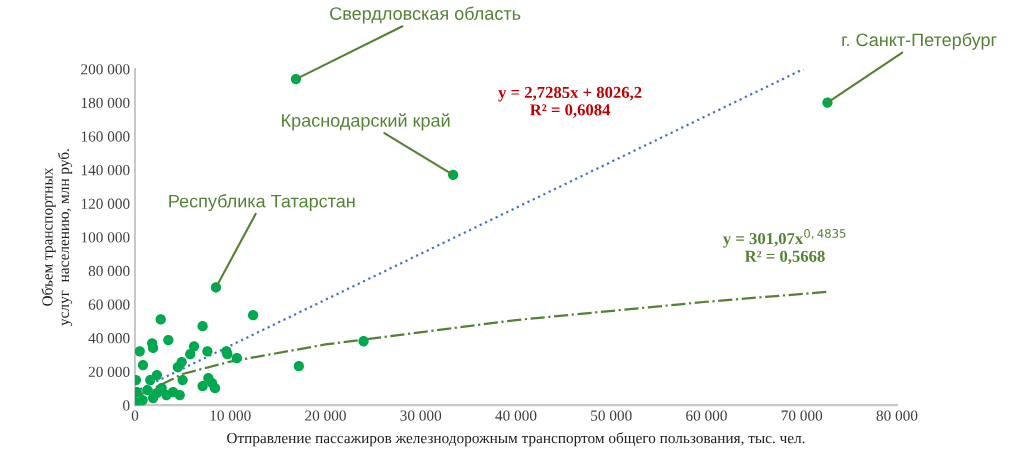  What do you see at coordinates (57, 237) in the screenshot?
I see `y-axis-title: Объем транспортных услуг населению, млн руб.` at bounding box center [57, 237].